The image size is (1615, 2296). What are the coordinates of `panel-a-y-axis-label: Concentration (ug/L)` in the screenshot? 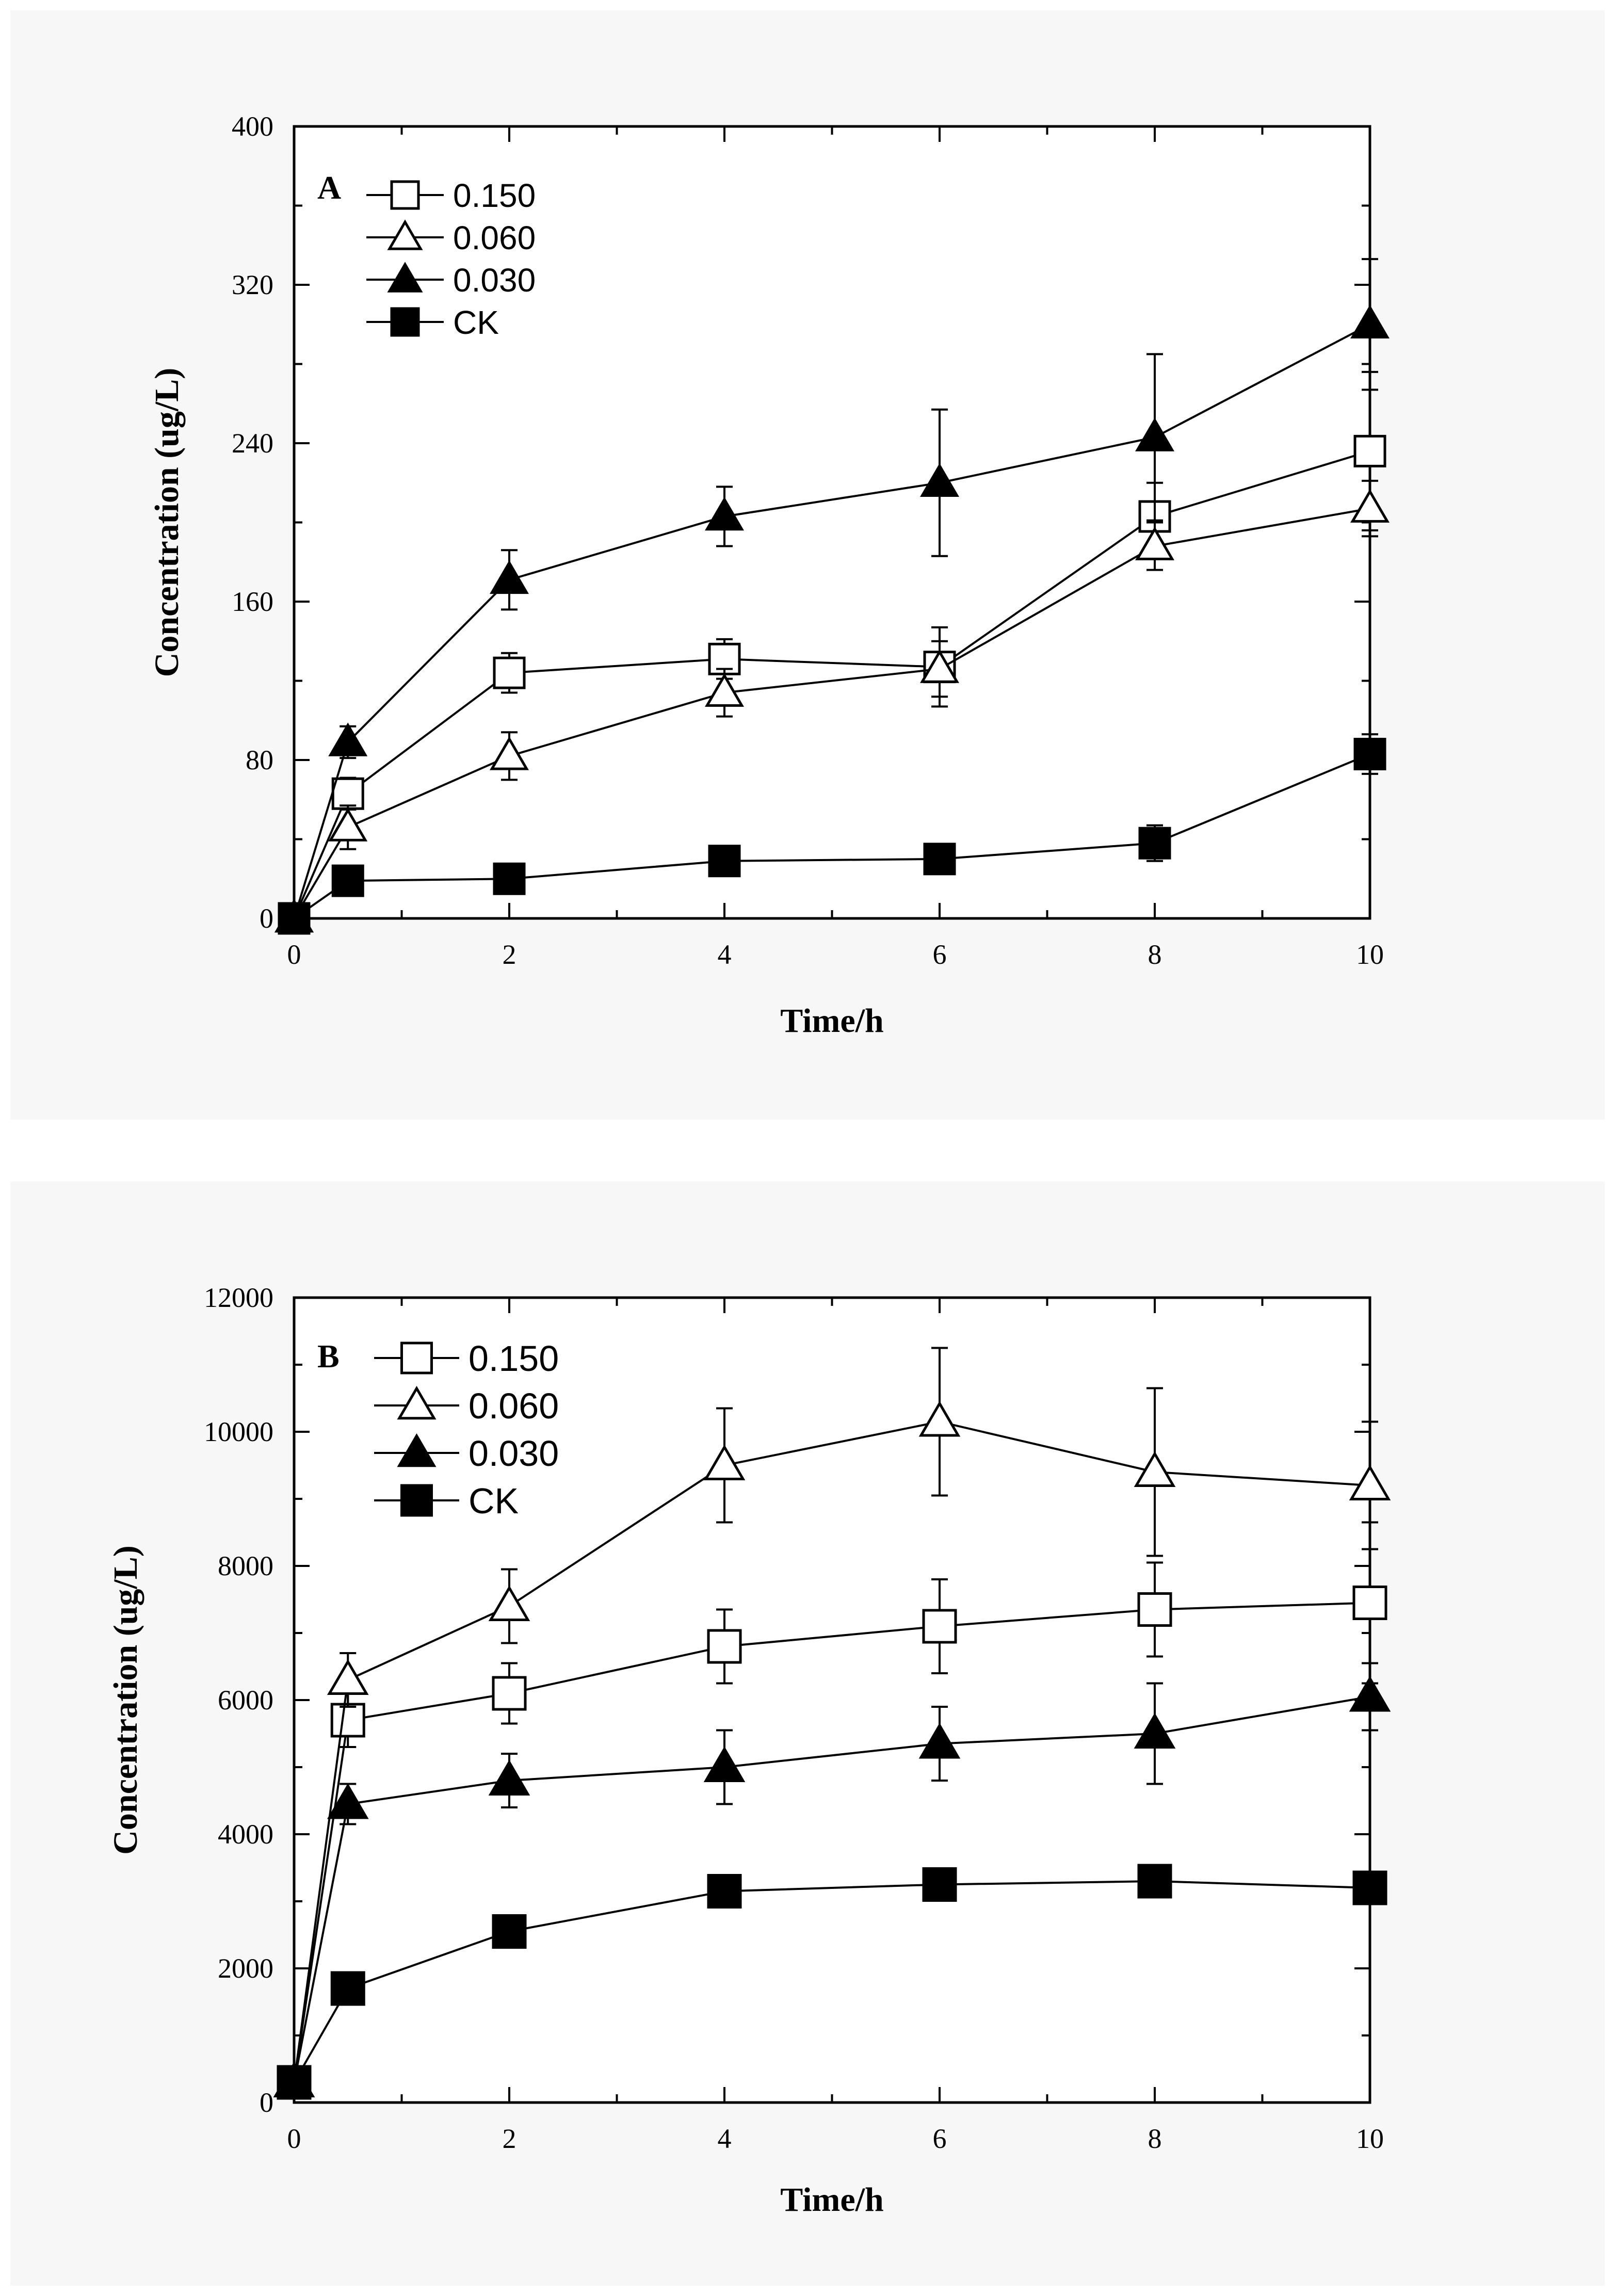 It's located at (167, 523).